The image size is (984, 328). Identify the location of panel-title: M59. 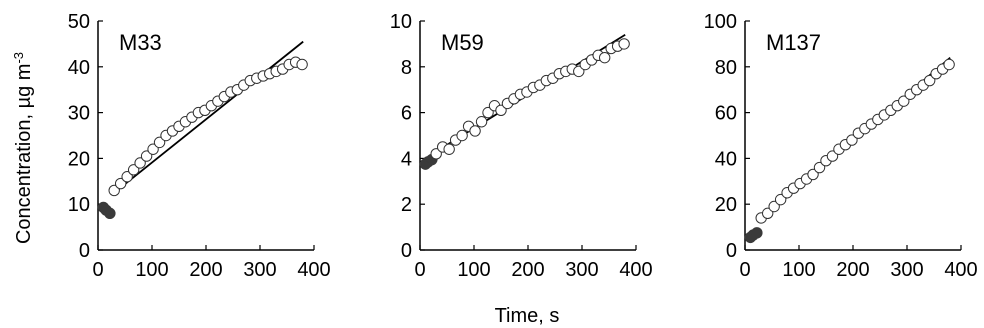
(462, 42).